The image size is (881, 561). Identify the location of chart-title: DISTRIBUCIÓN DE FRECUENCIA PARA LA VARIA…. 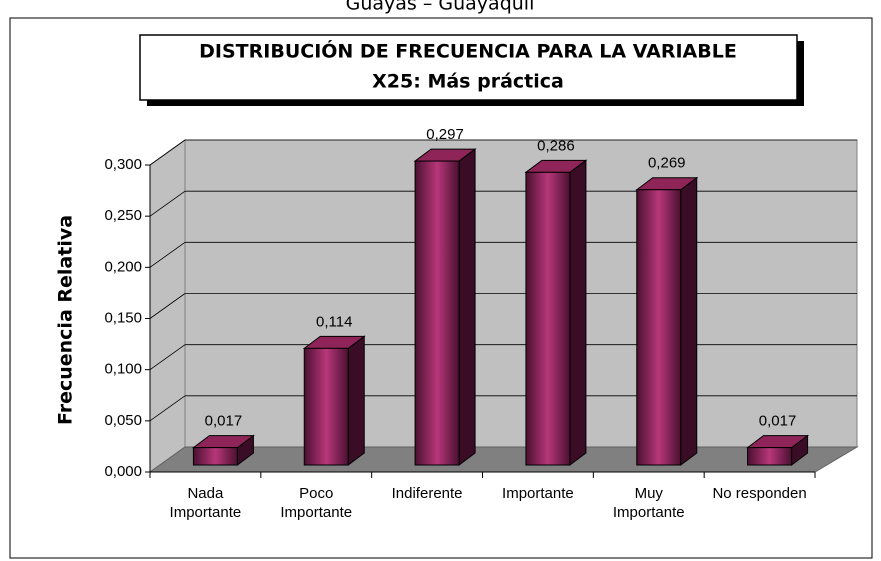
(468, 51).